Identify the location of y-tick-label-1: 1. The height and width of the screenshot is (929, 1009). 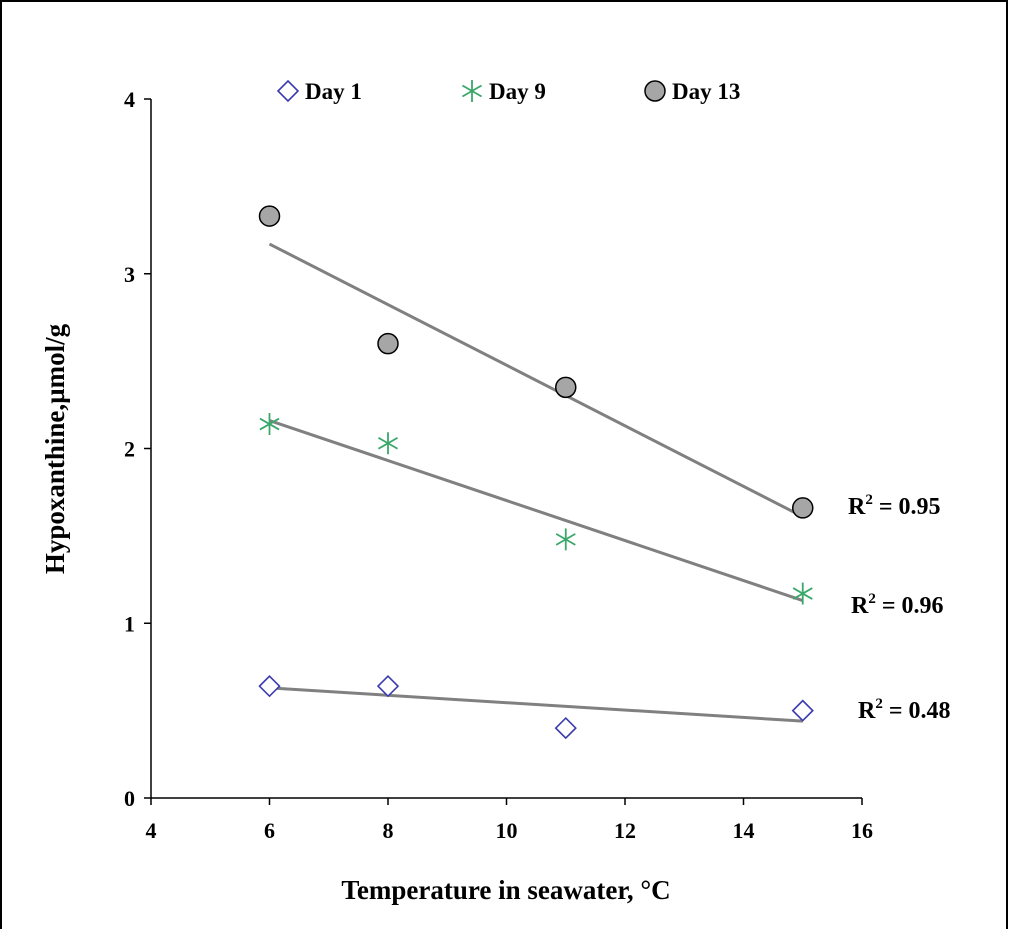
(129, 623).